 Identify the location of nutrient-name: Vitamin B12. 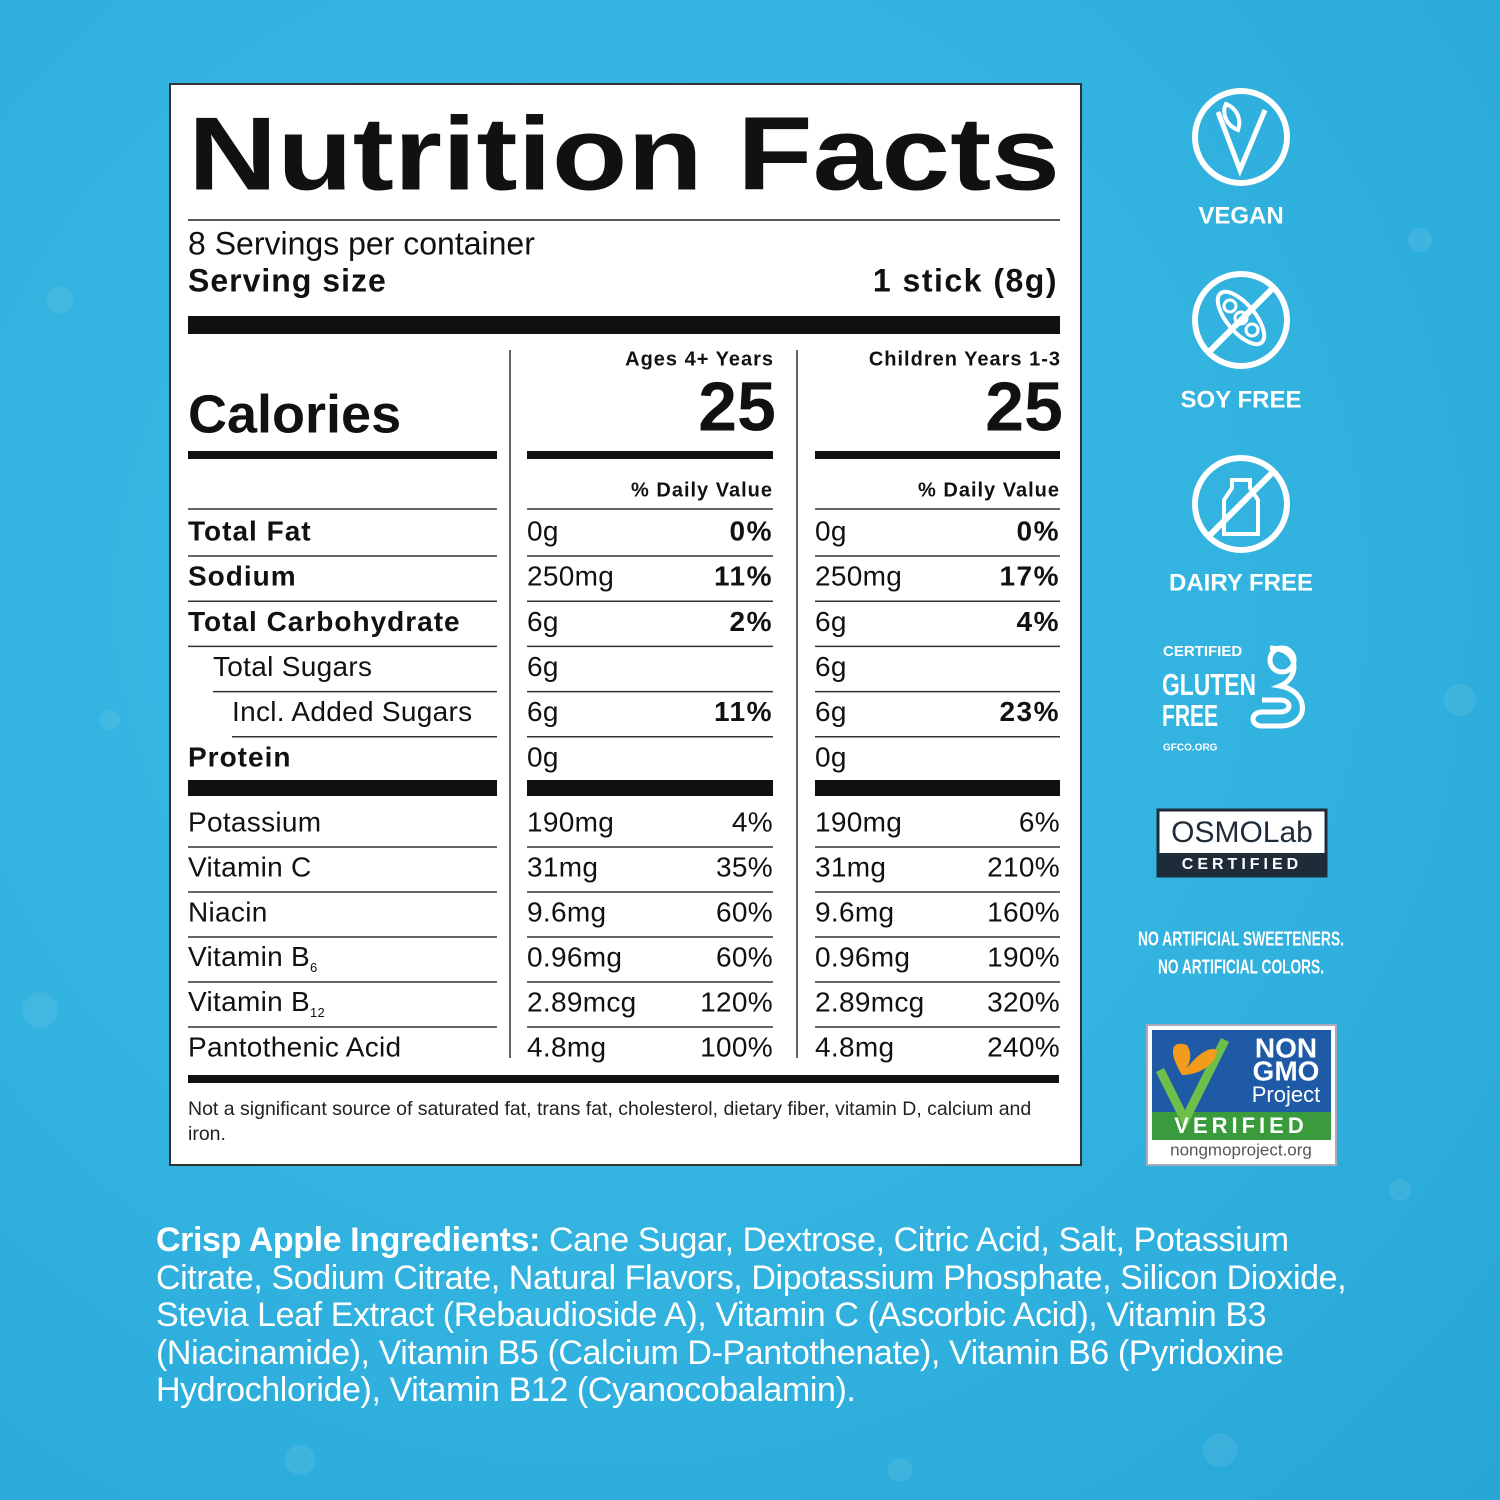
(256, 1003).